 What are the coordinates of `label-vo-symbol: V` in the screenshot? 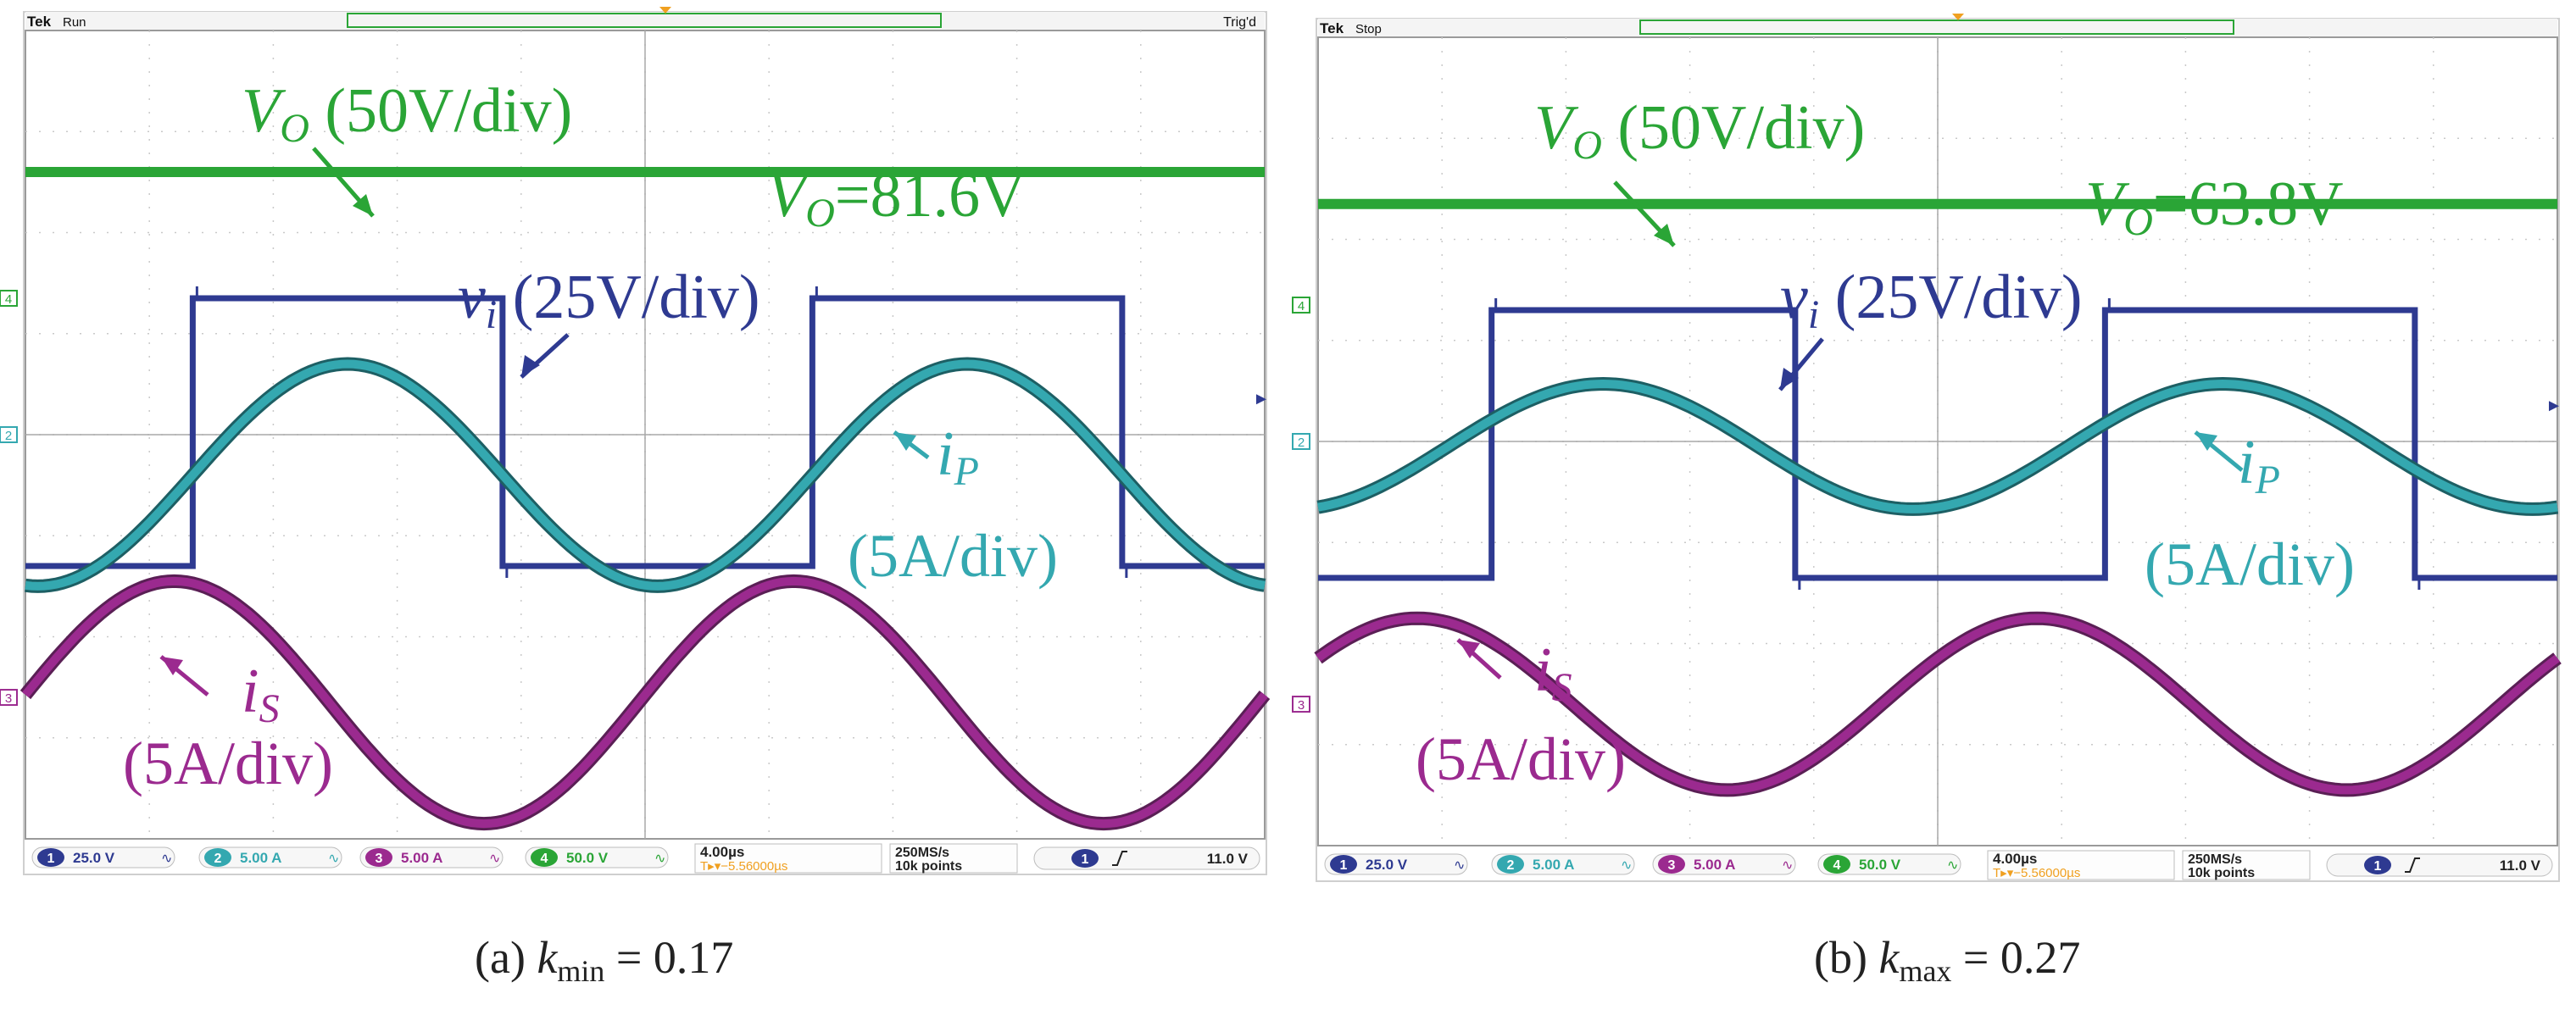 It's located at (264, 111).